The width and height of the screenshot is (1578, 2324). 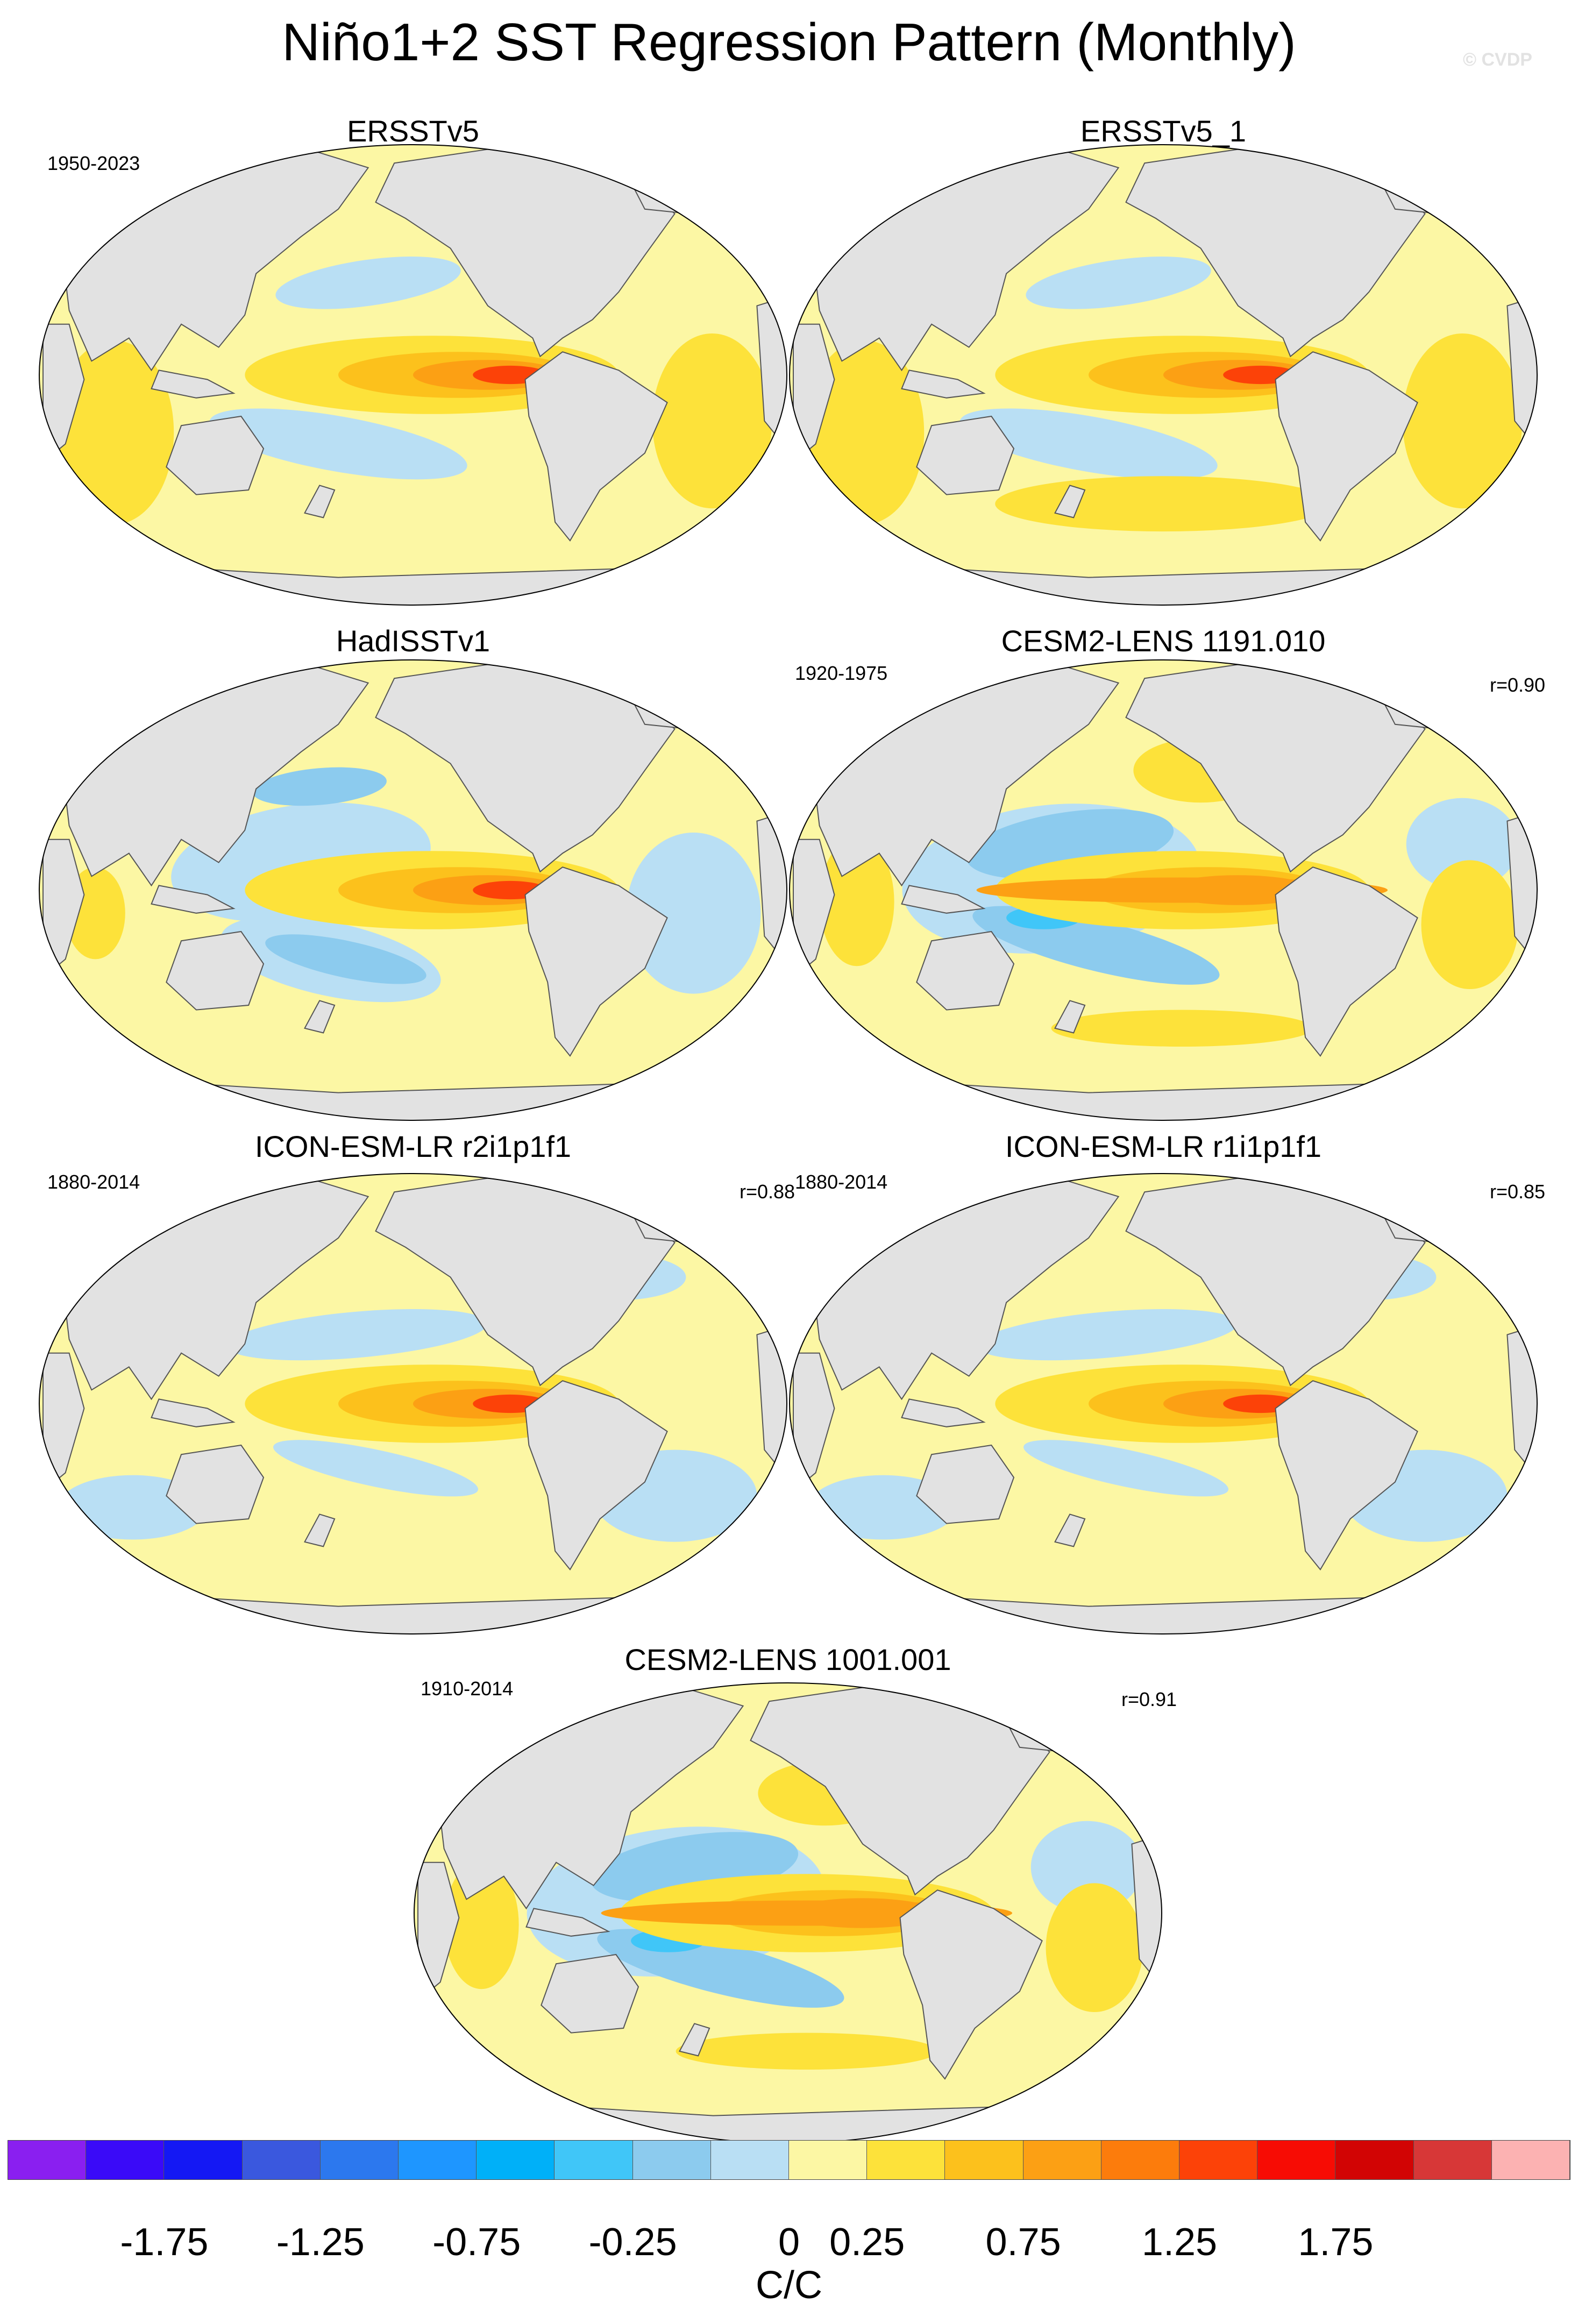 I want to click on copyright-text: © CVDP, so click(x=1497, y=59).